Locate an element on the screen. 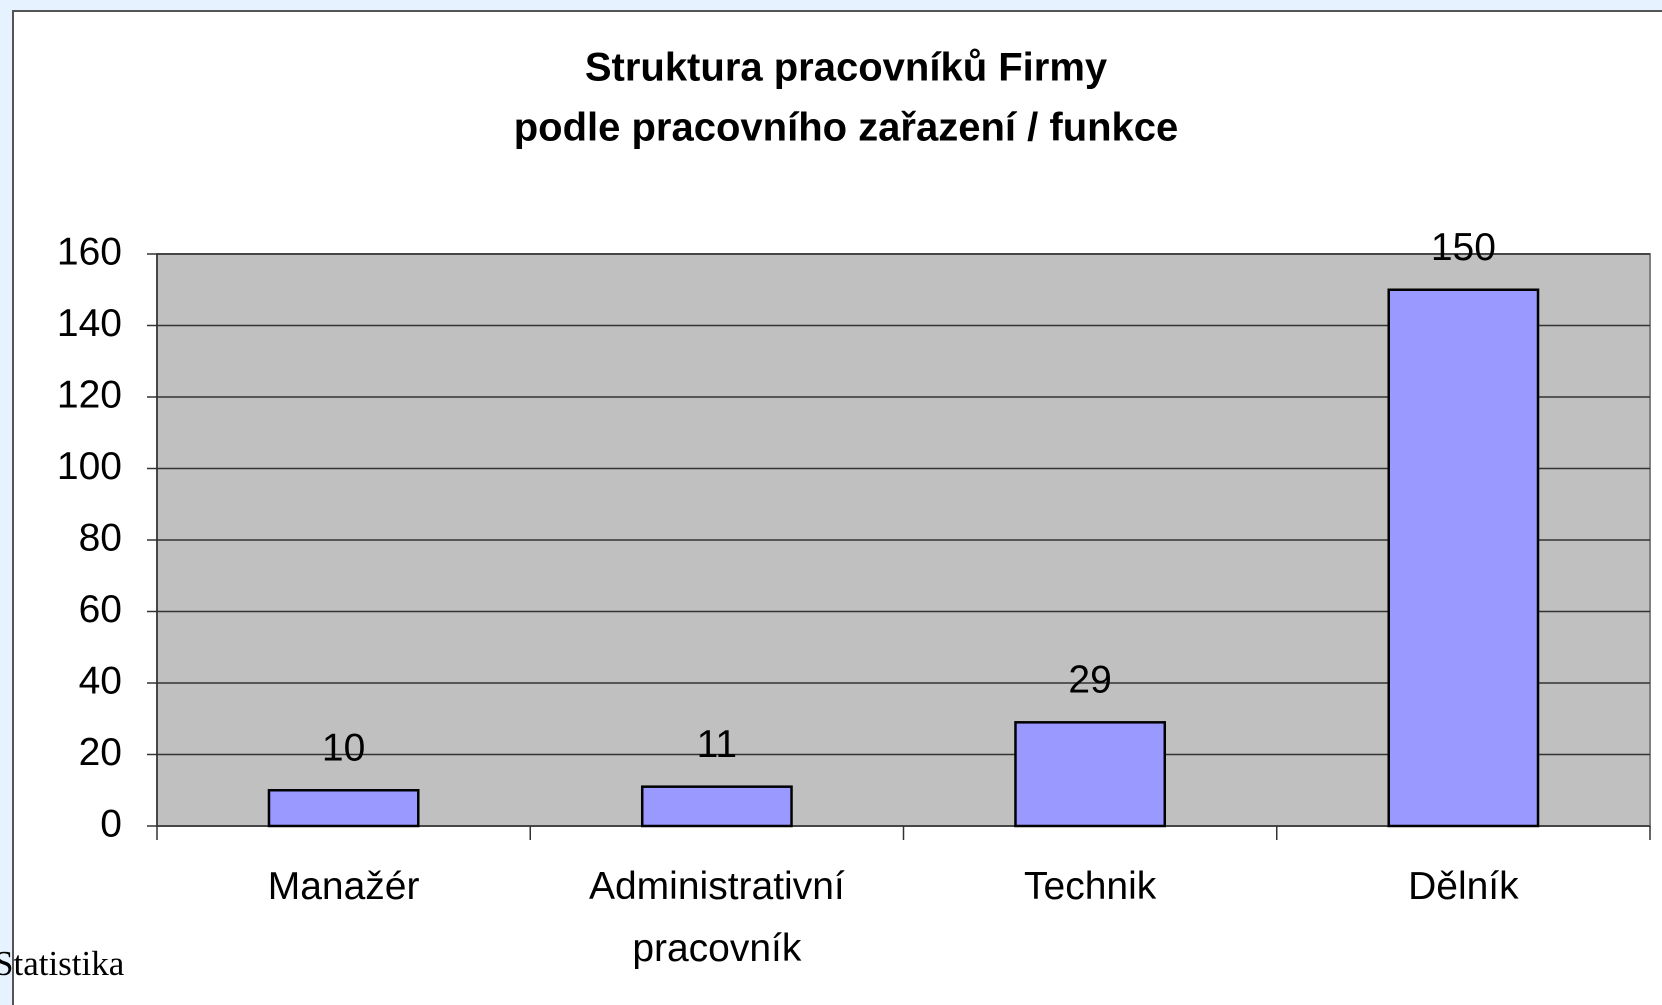 The width and height of the screenshot is (1662, 1005). data-label: 150 is located at coordinates (1463, 247).